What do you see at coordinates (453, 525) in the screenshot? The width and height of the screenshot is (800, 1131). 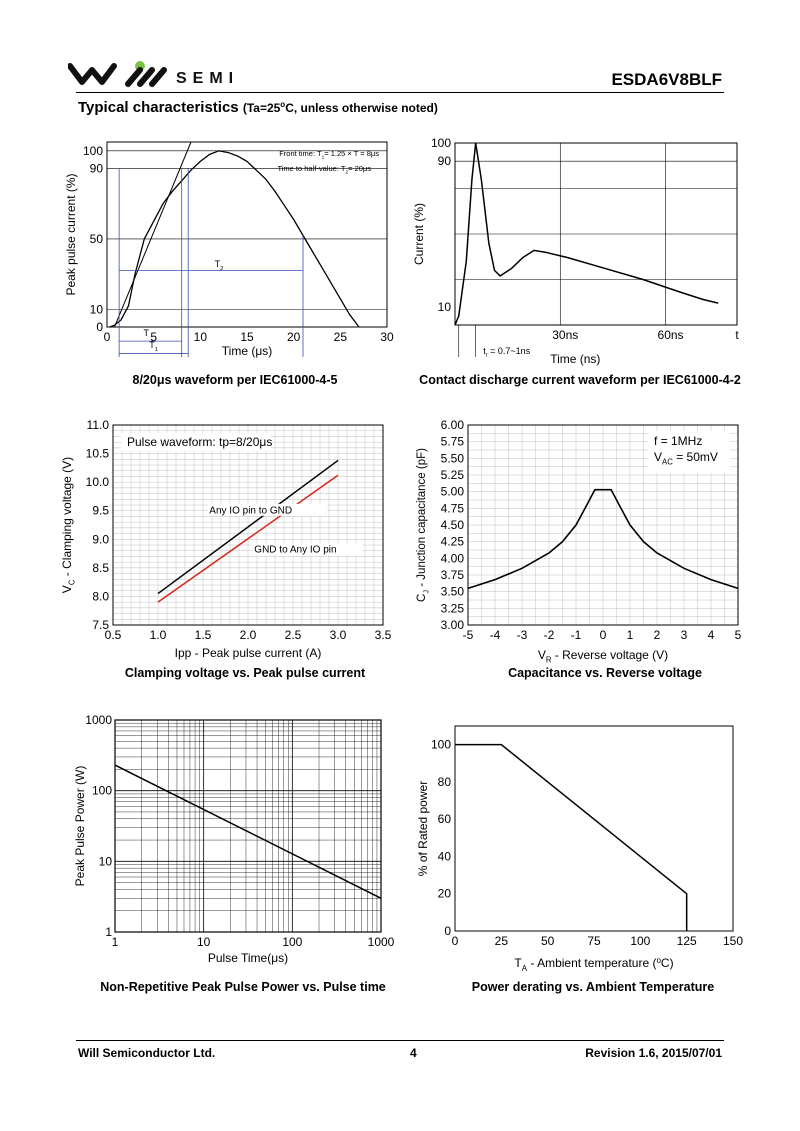 I see `y-tick-label: 4.50` at bounding box center [453, 525].